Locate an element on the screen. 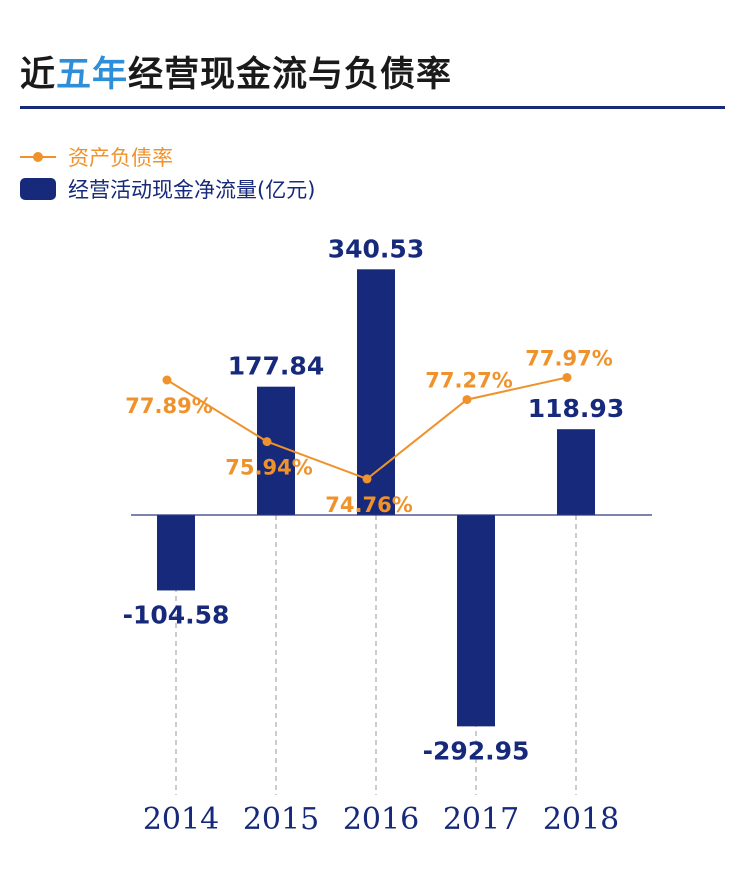 The height and width of the screenshot is (887, 750). title-part-3: 经营现金流与负债率 is located at coordinates (290, 75).